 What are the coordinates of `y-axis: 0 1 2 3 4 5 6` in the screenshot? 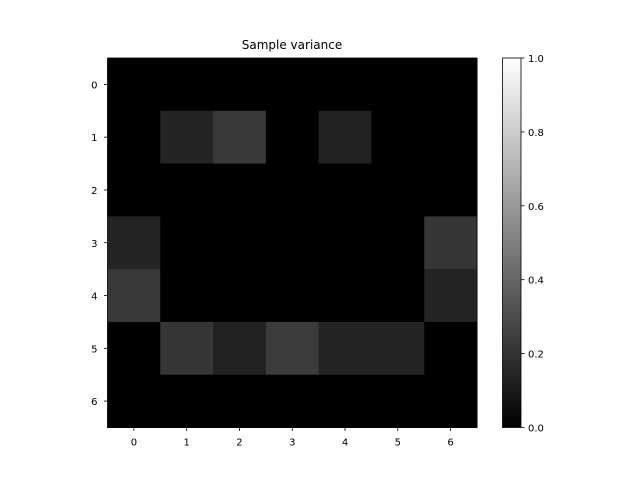 It's located at (99, 244).